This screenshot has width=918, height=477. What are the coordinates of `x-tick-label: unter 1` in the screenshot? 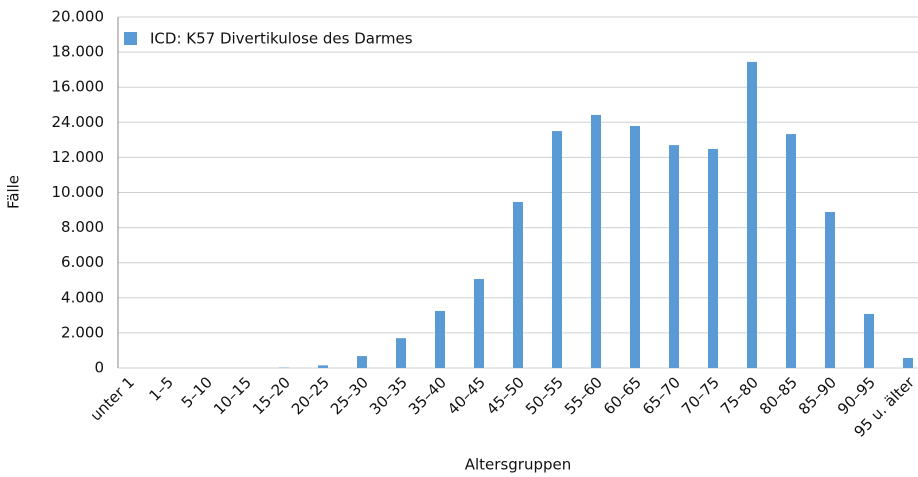 It's located at (112, 398).